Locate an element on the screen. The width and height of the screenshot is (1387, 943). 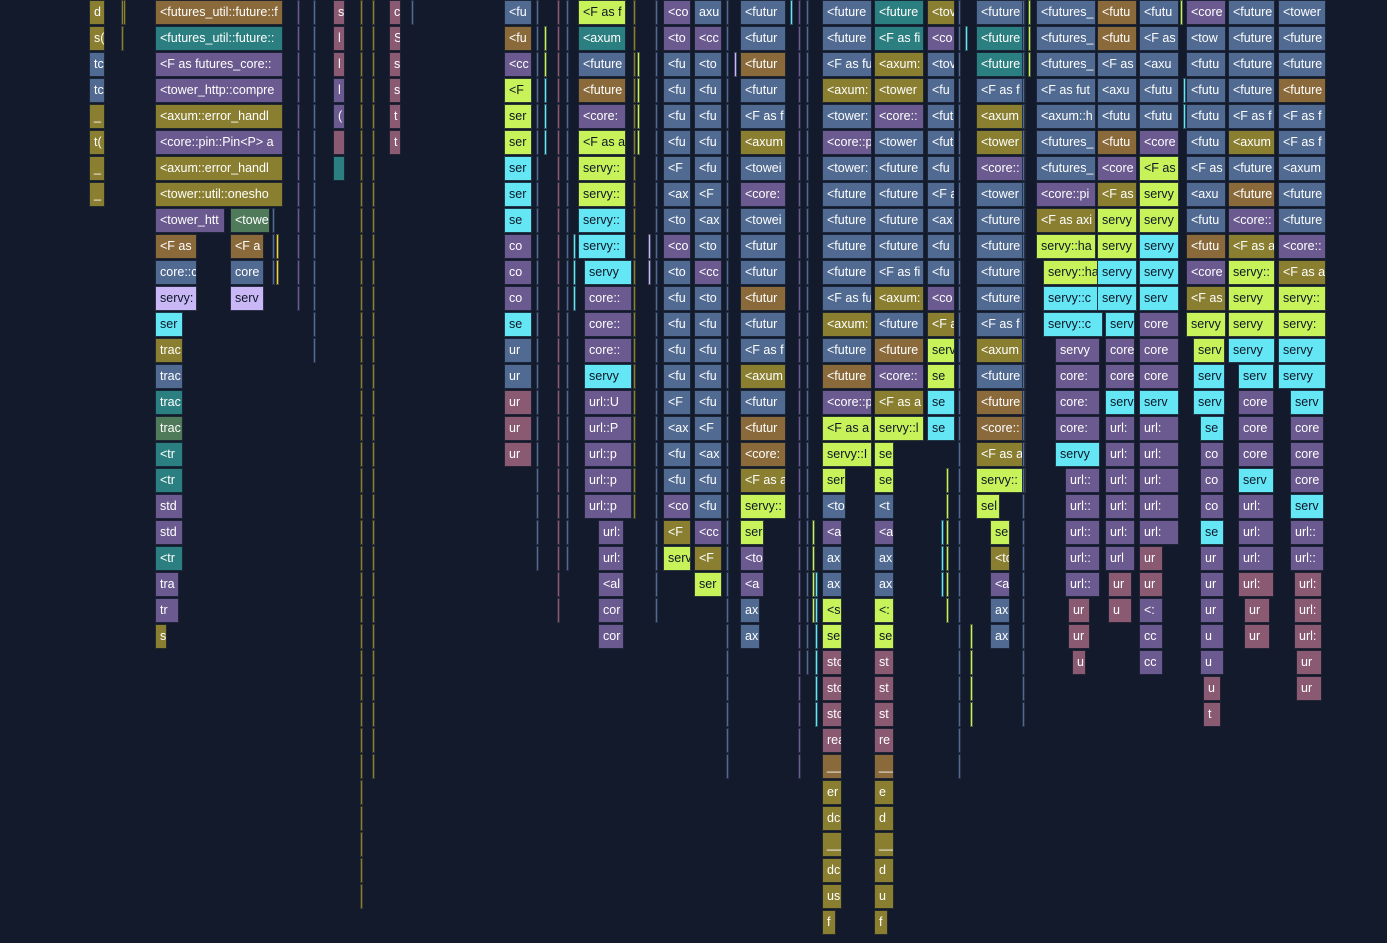
stack-frame: _ is located at coordinates (97, 116).